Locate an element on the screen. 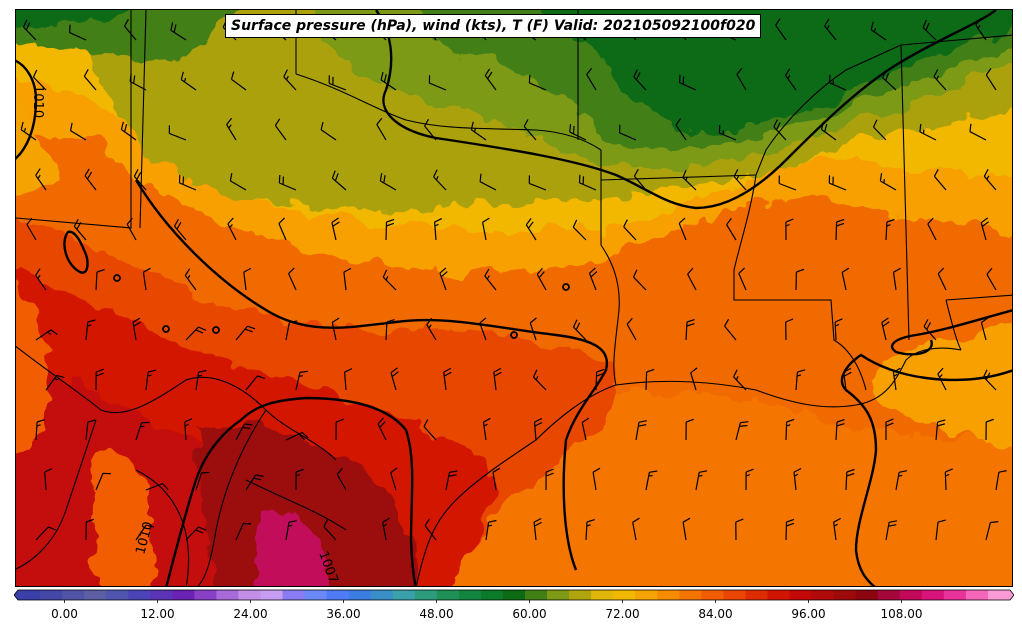 Image resolution: width=1022 pixels, height=633 pixels. colorbar-tick-label: 12.00 is located at coordinates (157, 614).